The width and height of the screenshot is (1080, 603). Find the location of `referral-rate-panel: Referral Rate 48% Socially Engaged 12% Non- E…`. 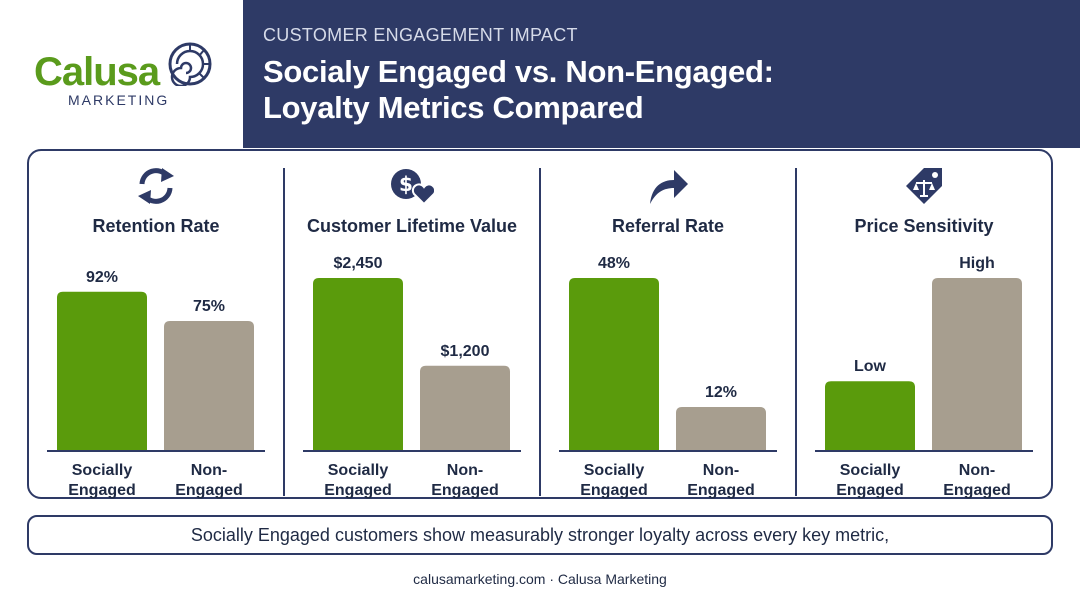

referral-rate-panel: Referral Rate 48% Socially Engaged 12% Non- E… is located at coordinates (668, 325).